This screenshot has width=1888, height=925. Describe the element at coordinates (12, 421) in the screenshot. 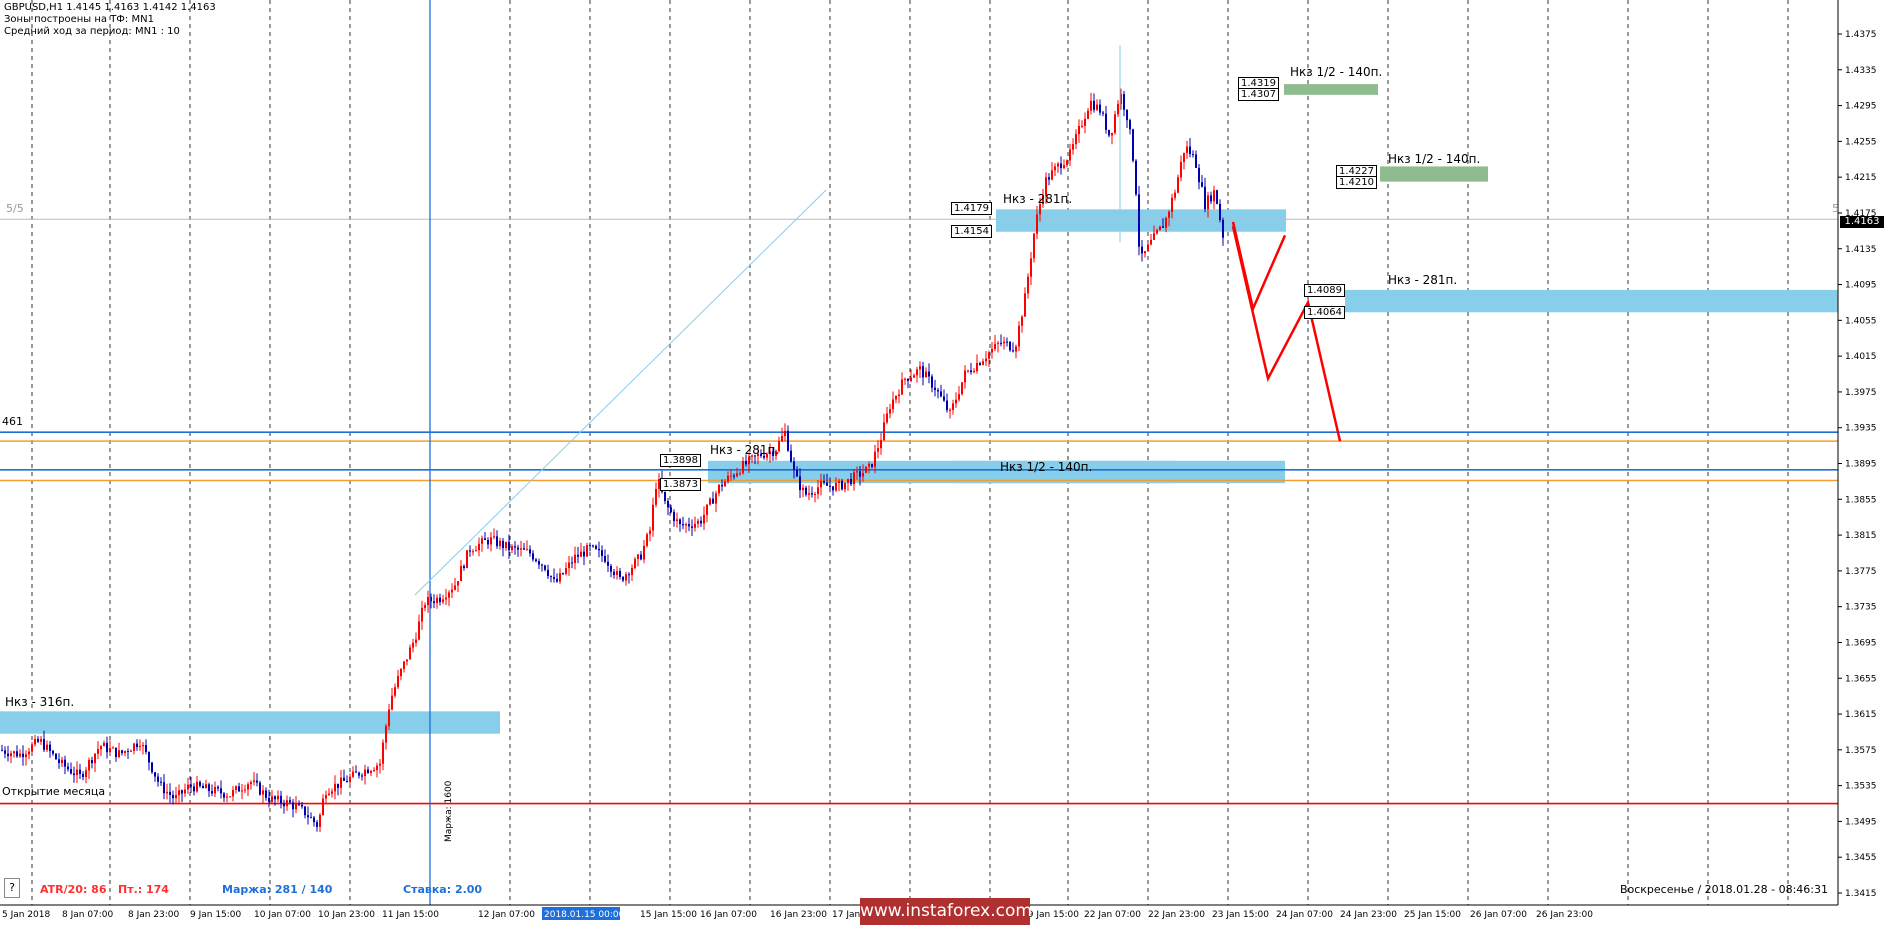

I see `level-461-label: 461` at that location.